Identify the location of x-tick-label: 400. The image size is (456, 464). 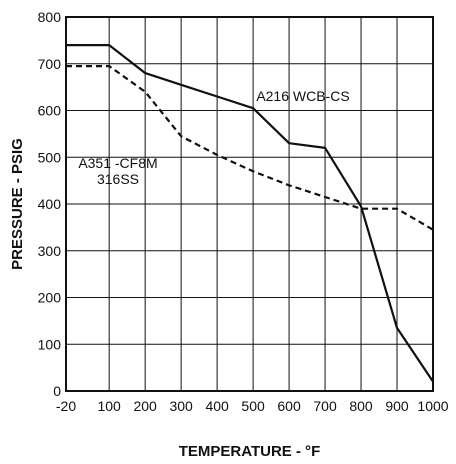
(217, 406).